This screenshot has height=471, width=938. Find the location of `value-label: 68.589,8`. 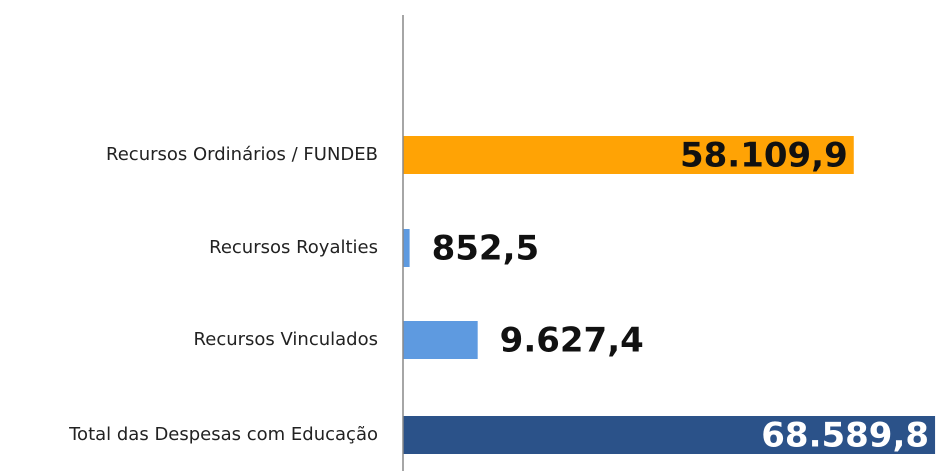

value-label: 68.589,8 is located at coordinates (845, 436).